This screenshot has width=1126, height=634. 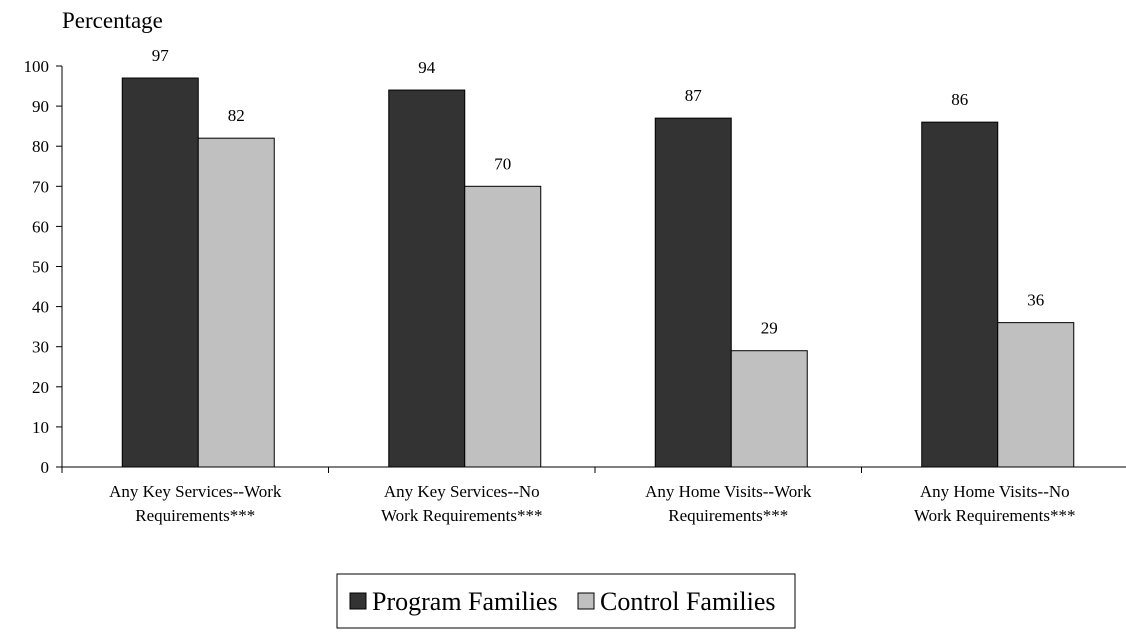 I want to click on y-axis-title: Percentage, so click(x=112, y=20).